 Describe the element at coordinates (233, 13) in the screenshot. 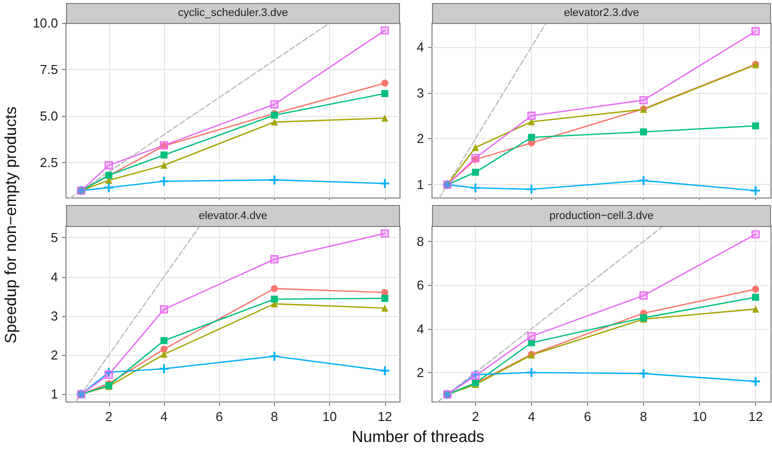

I see `chart-title: cyclic_scheduler.3.dve` at that location.